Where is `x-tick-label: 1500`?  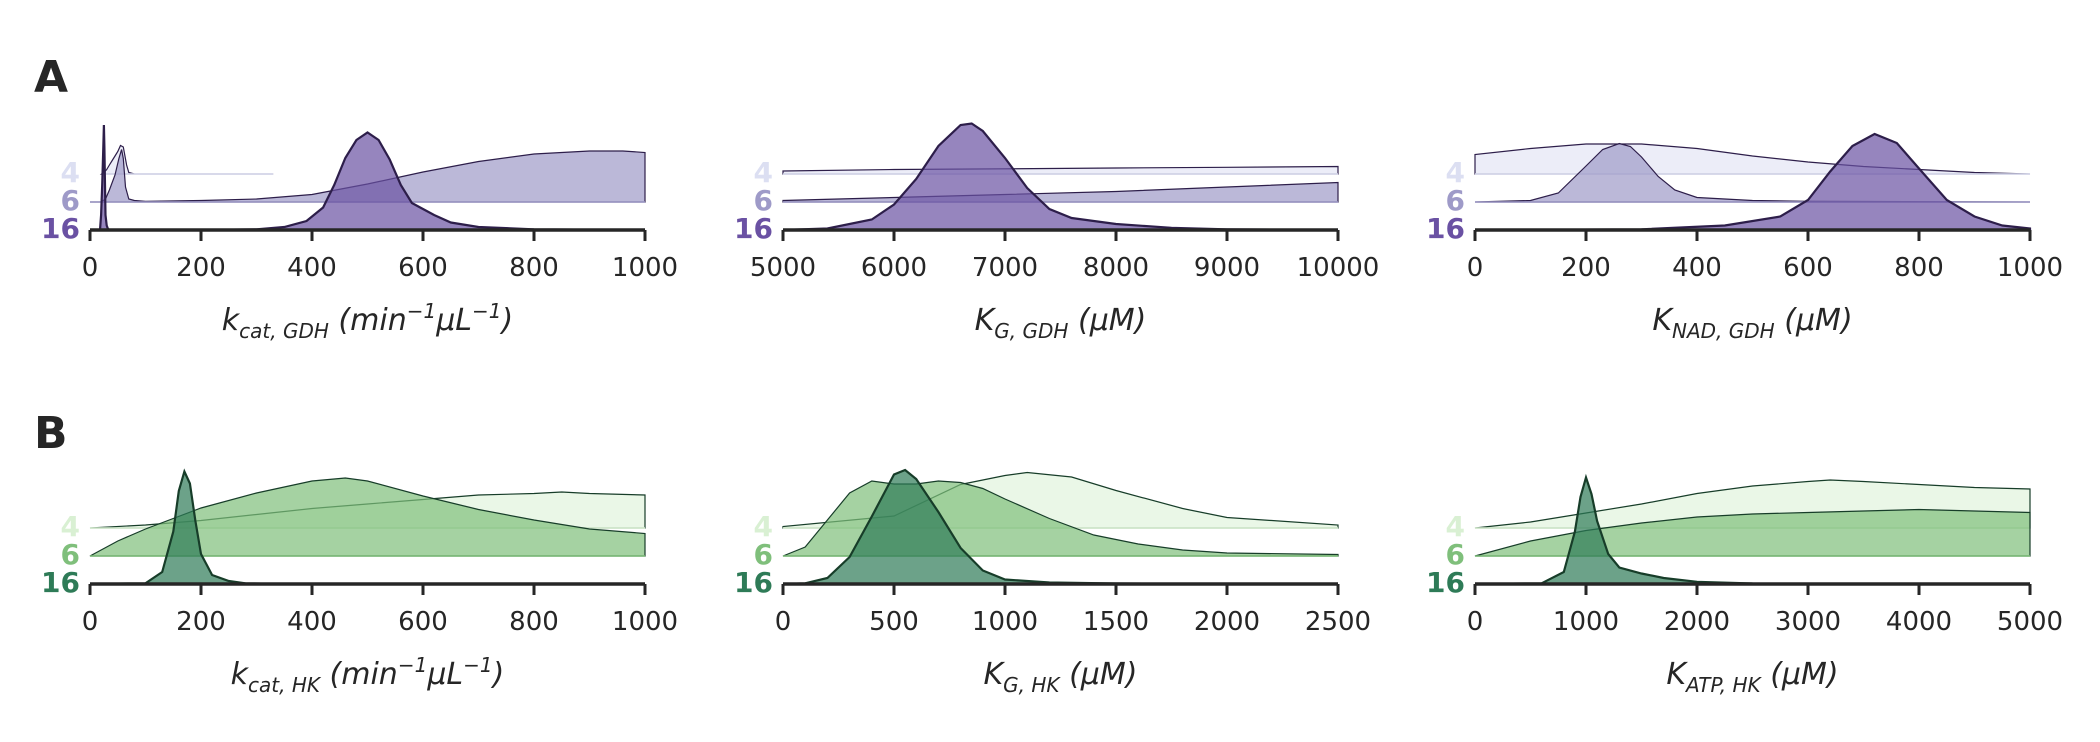
x-tick-label: 1500 is located at coordinates (1116, 622).